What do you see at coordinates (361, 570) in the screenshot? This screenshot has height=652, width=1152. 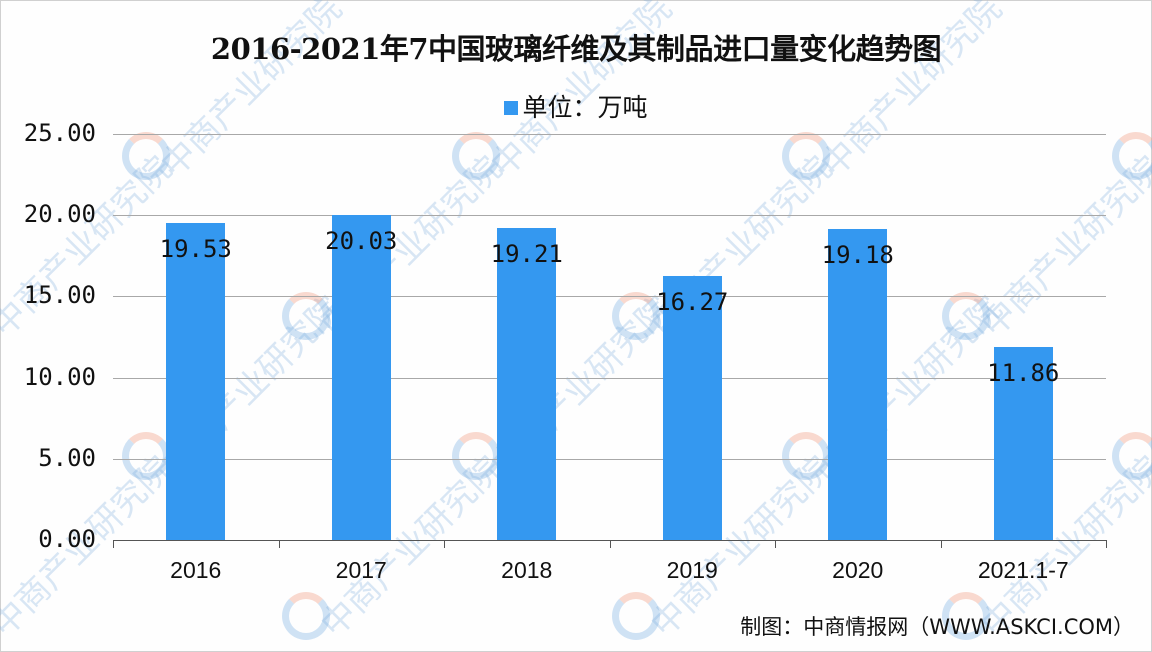 I see `x-tick-label: 2017` at bounding box center [361, 570].